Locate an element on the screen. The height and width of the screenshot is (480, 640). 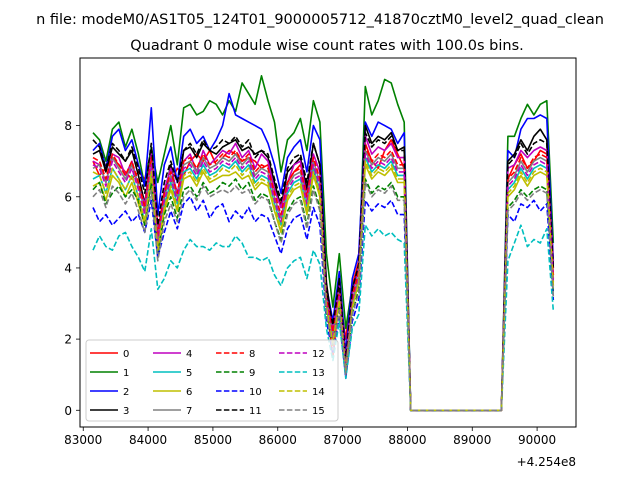
x-tick-label: 90000 is located at coordinates (537, 440).